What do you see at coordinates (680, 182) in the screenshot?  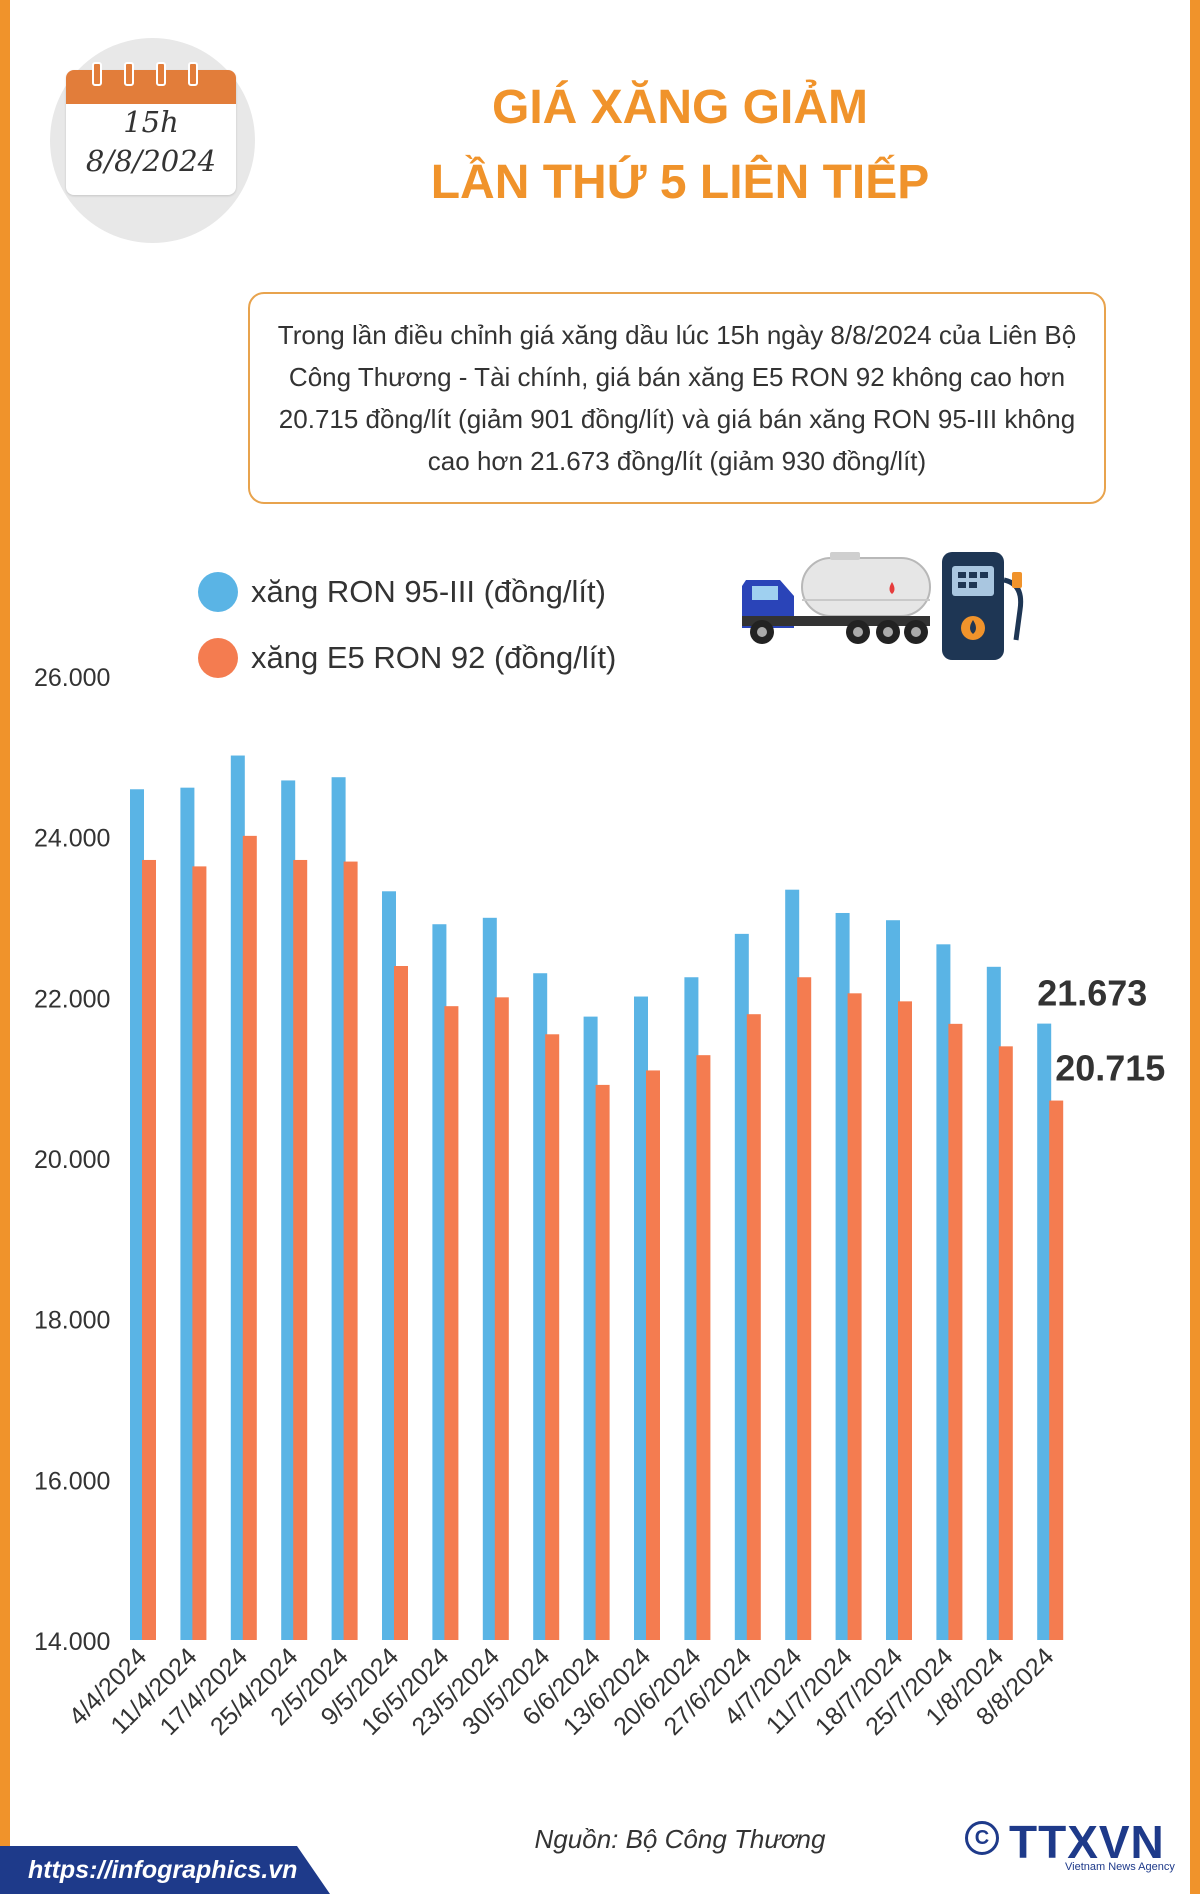 I see `page-title-line2: LẦN THỨ 5 LIÊN TIẾP` at bounding box center [680, 182].